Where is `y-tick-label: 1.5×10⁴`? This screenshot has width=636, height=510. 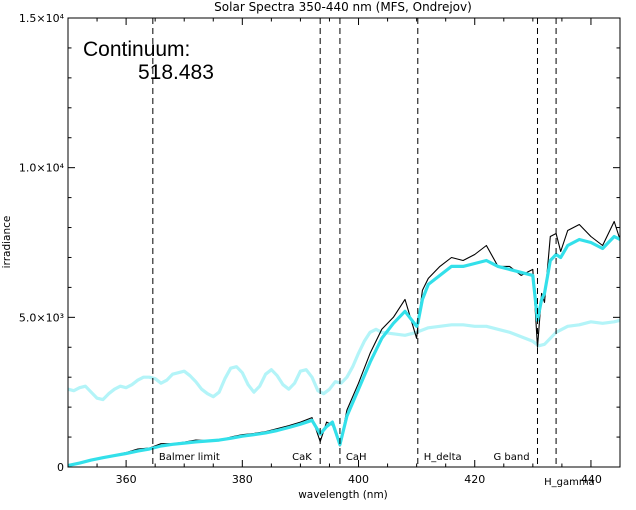 y-tick-label: 1.5×10⁴ is located at coordinates (42, 18).